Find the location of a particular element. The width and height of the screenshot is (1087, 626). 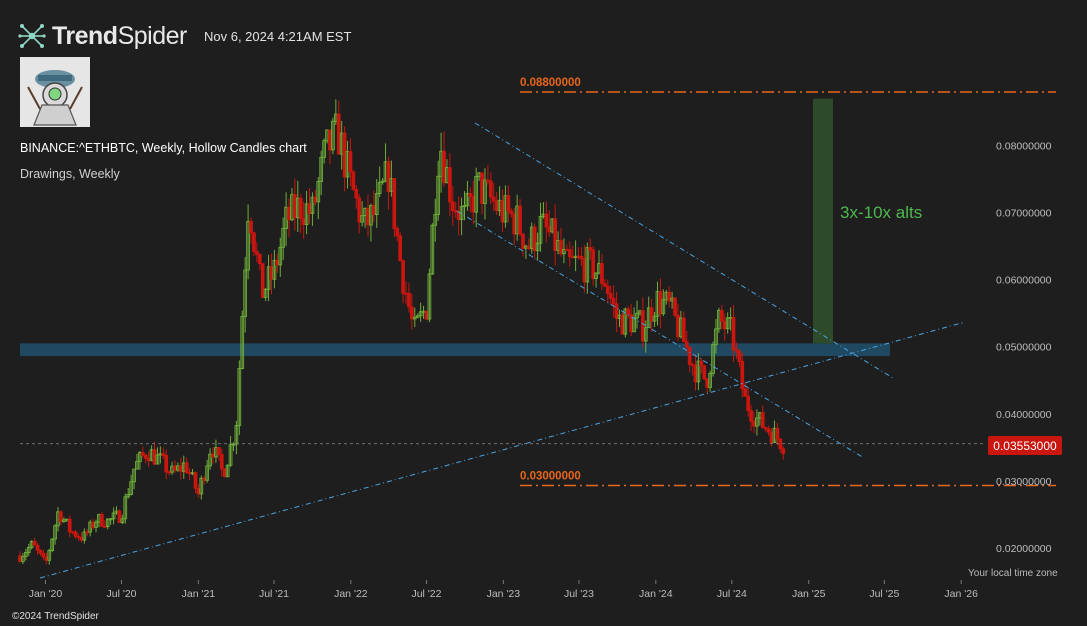

x-tick-label: Jan '26 is located at coordinates (961, 594).